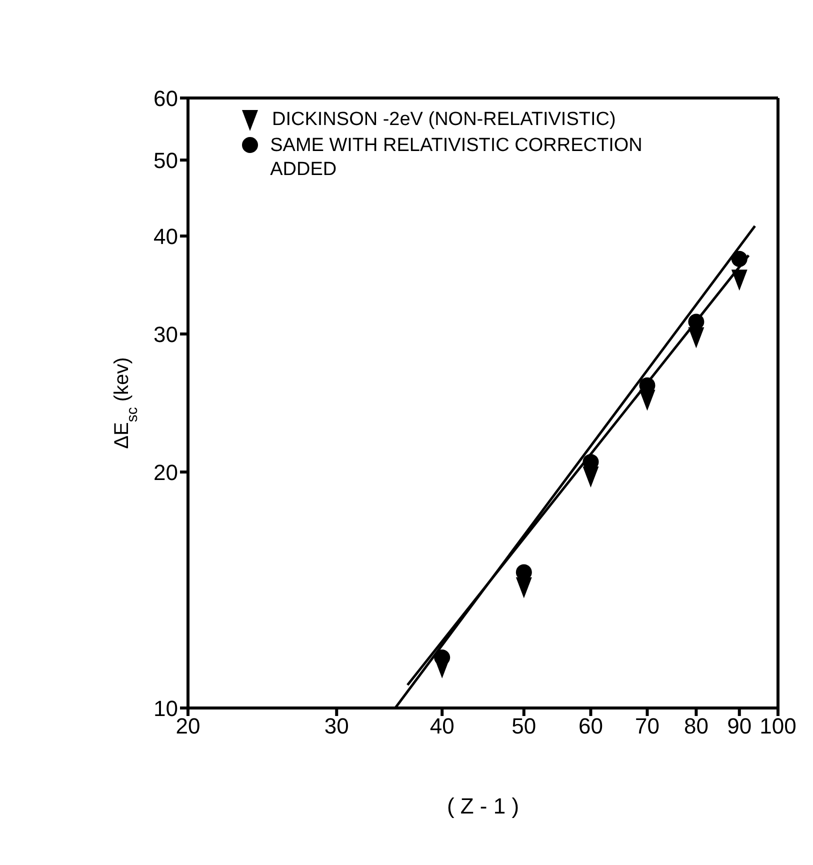 The height and width of the screenshot is (865, 813). I want to click on x-tick-label: 80, so click(696, 726).